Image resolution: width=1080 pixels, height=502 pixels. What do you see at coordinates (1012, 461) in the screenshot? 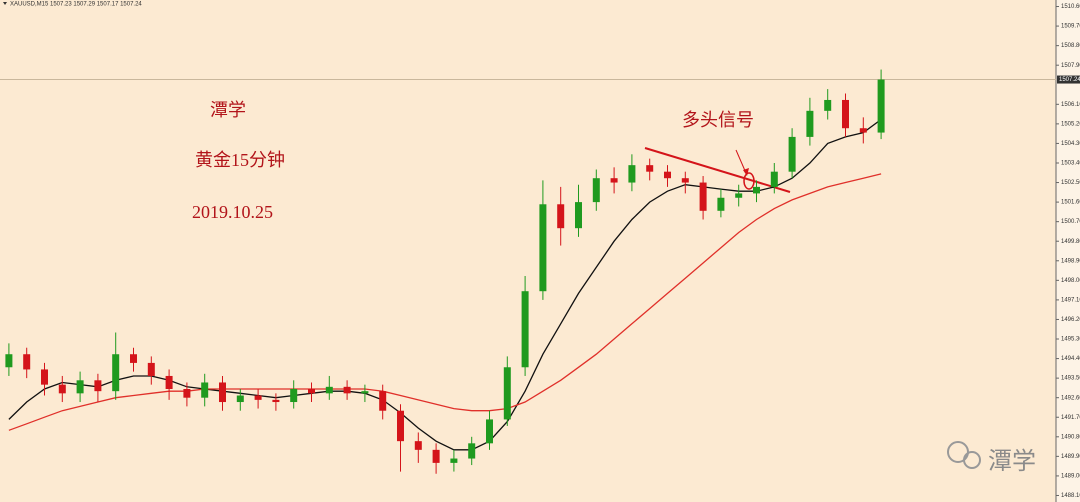
I see `watermark-text: 潭学` at bounding box center [1012, 461].